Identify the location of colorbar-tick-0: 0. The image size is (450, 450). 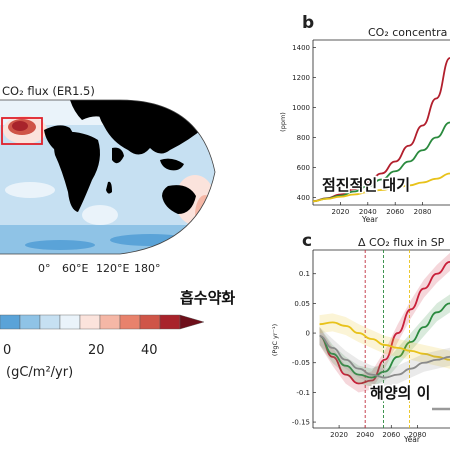
(7, 350).